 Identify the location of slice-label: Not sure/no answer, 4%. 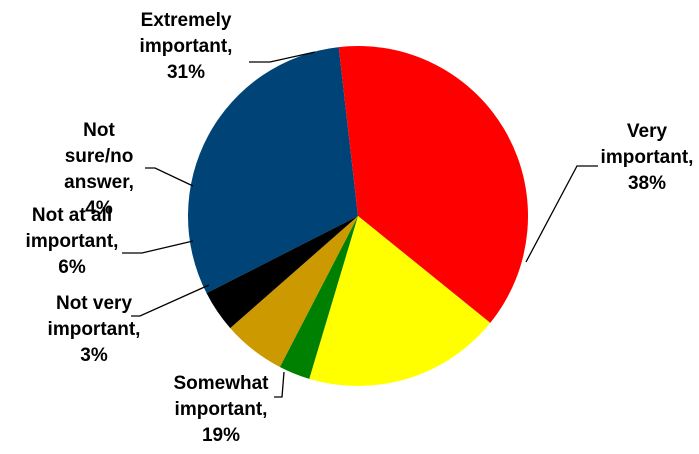
(99, 169).